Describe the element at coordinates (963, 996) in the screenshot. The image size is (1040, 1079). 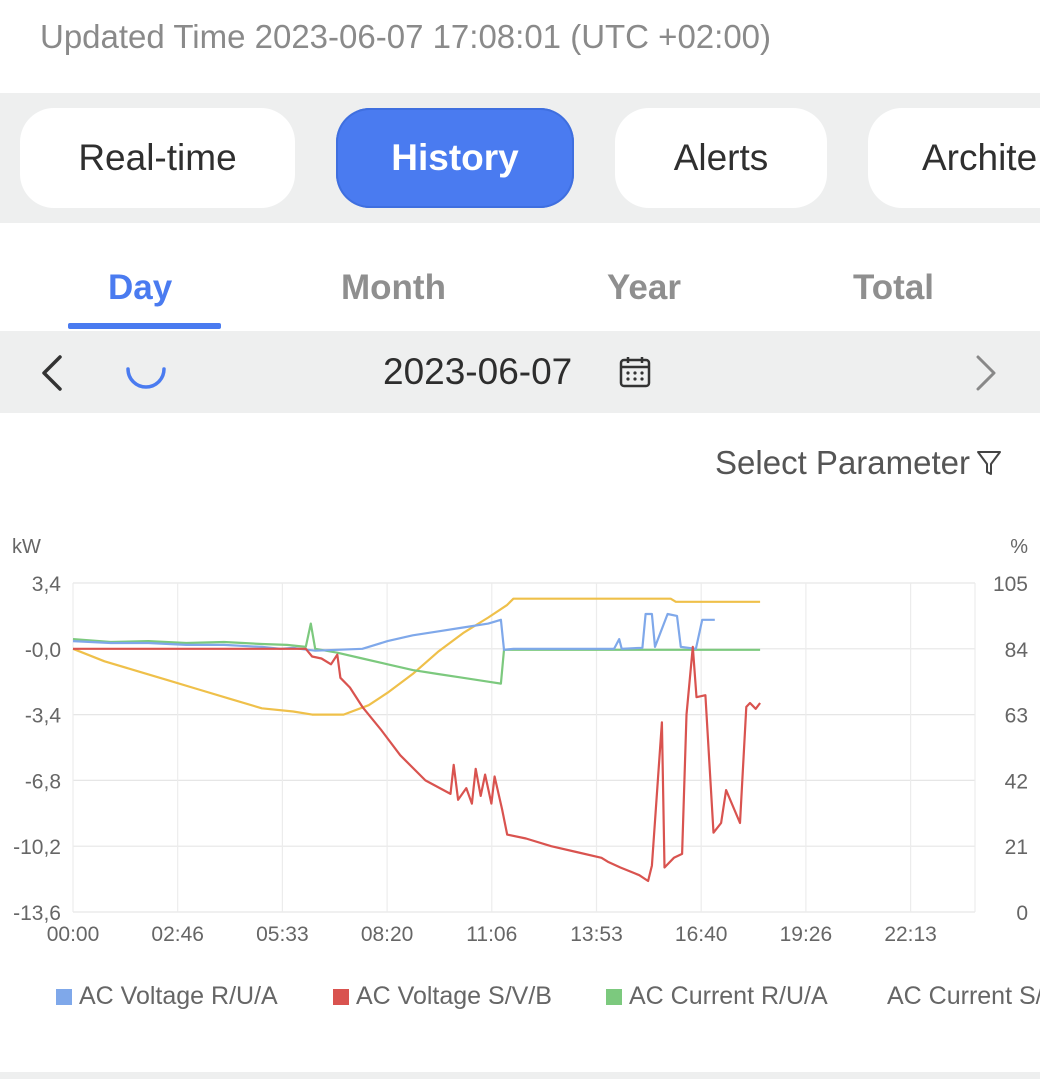
I see `legend-label: AC Current S/V/B` at that location.